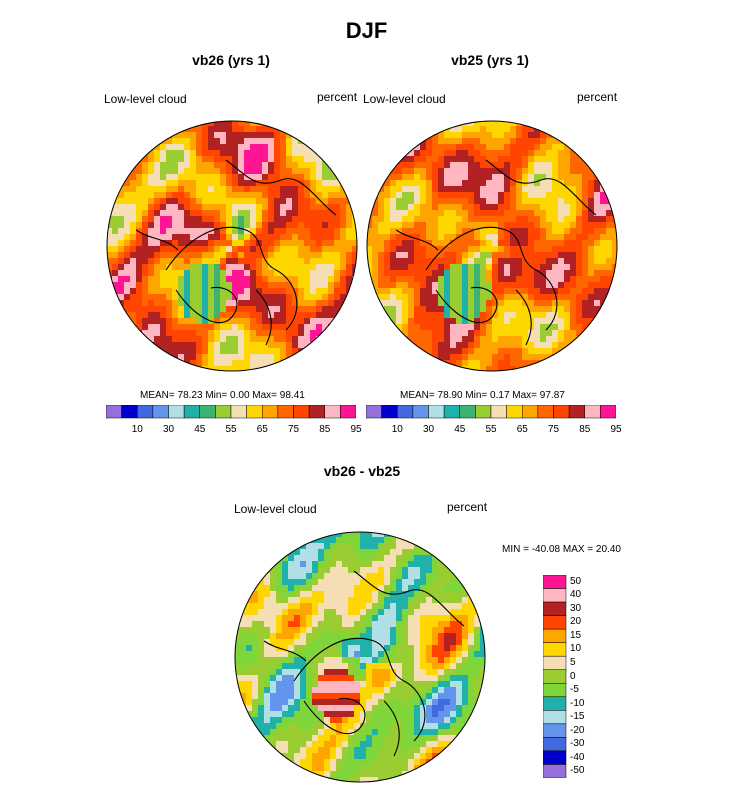 This screenshot has width=733, height=788. I want to click on colorbar-tick-label: 15, so click(576, 635).